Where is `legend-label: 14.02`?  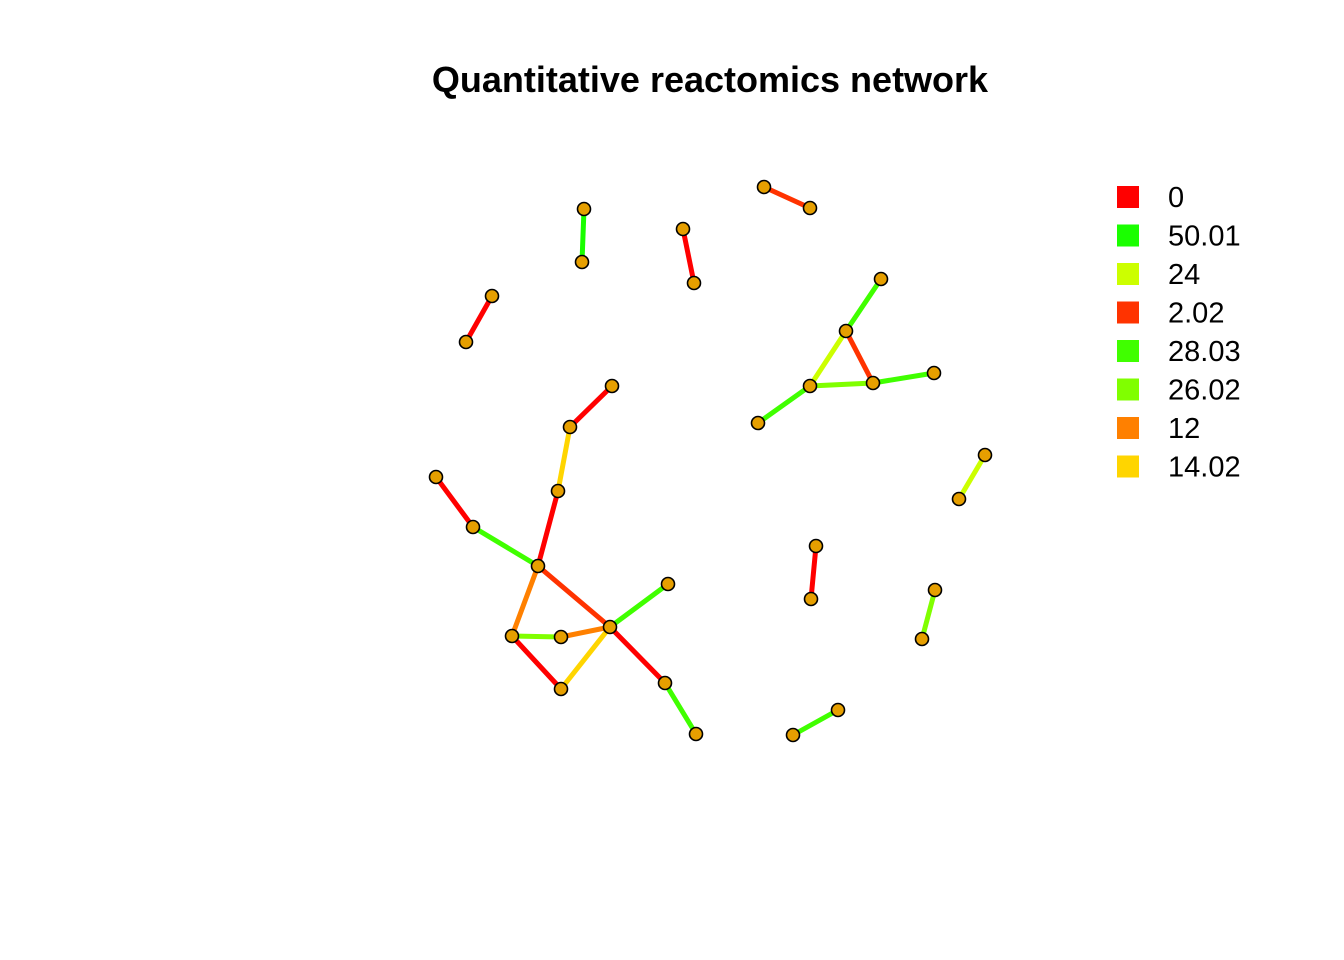 legend-label: 14.02 is located at coordinates (1204, 468).